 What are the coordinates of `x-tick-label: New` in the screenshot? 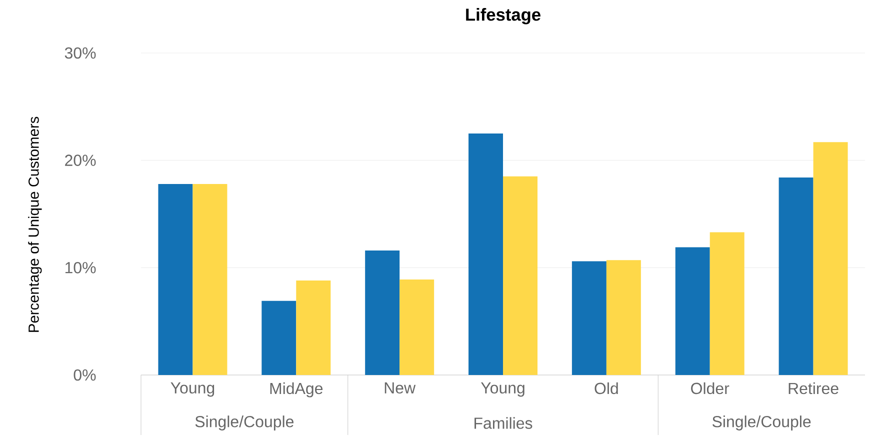 It's located at (400, 388).